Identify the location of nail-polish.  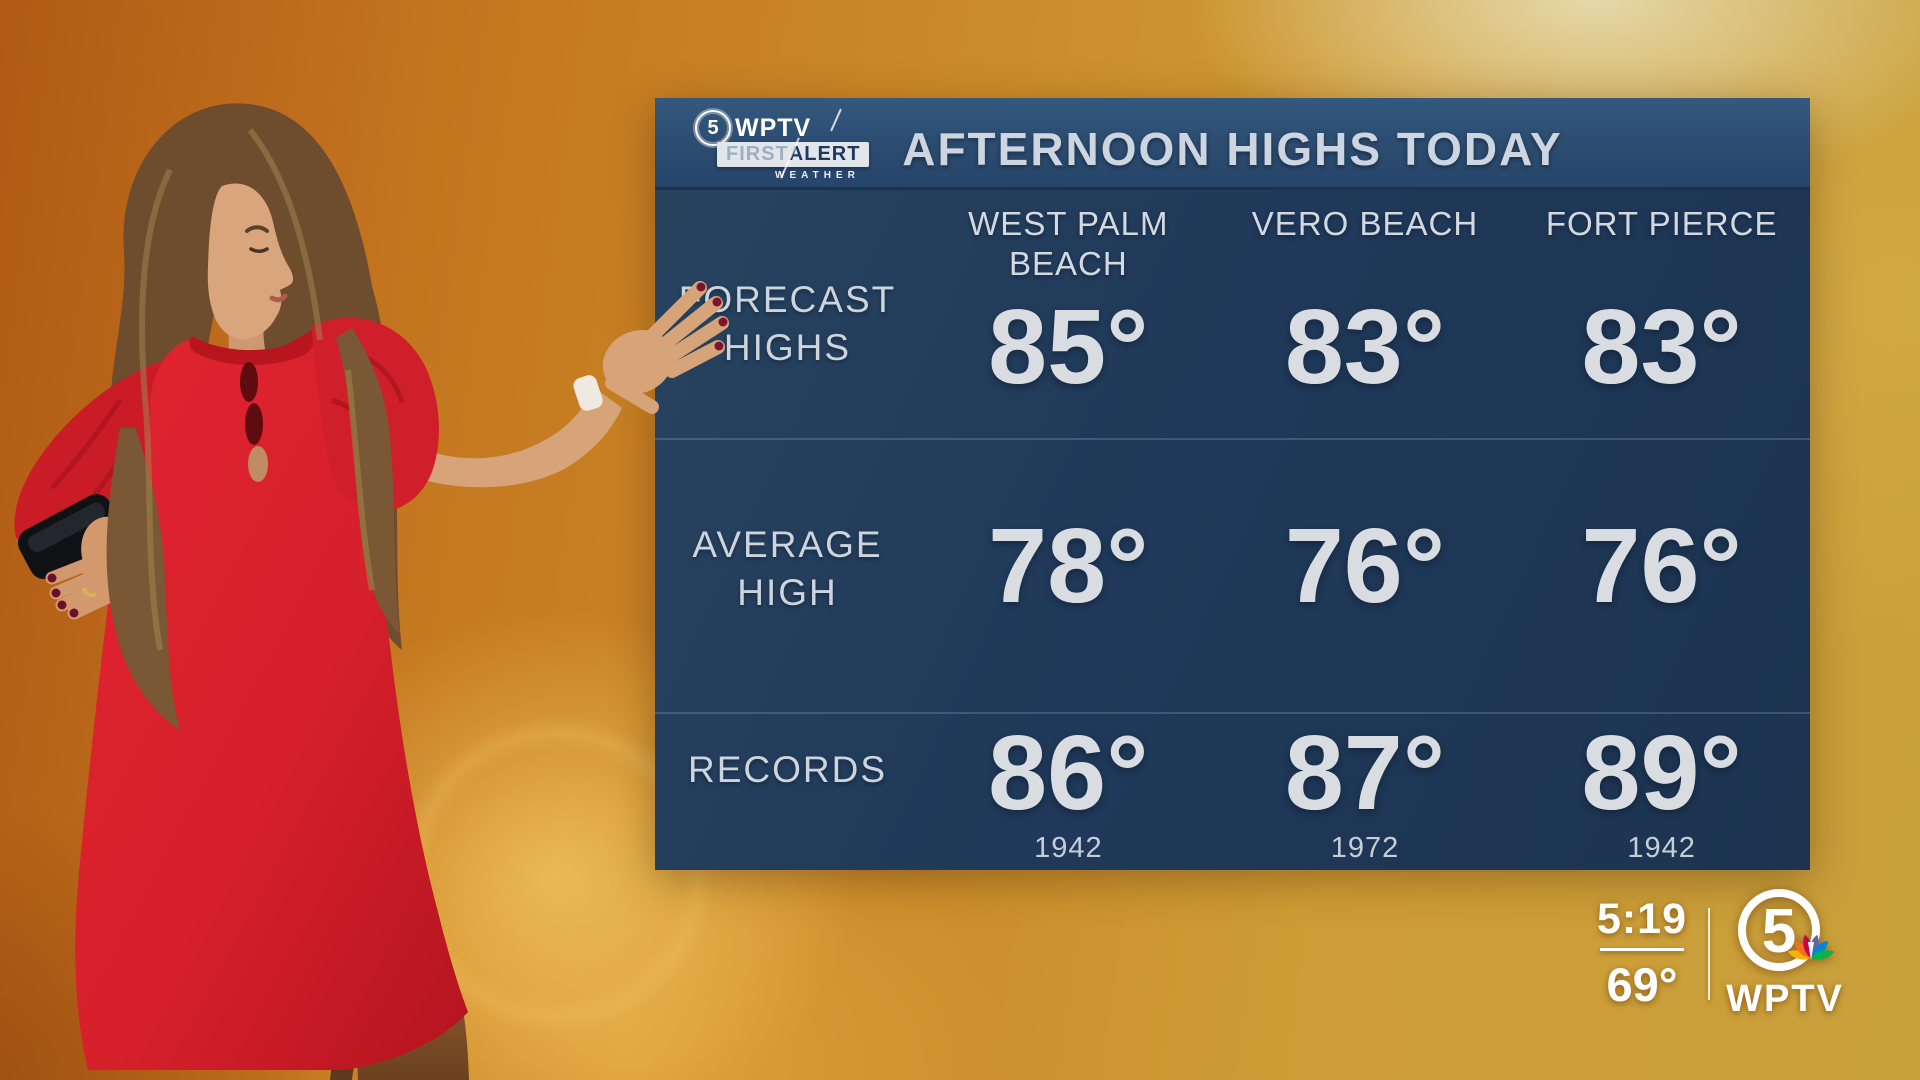
(712, 316).